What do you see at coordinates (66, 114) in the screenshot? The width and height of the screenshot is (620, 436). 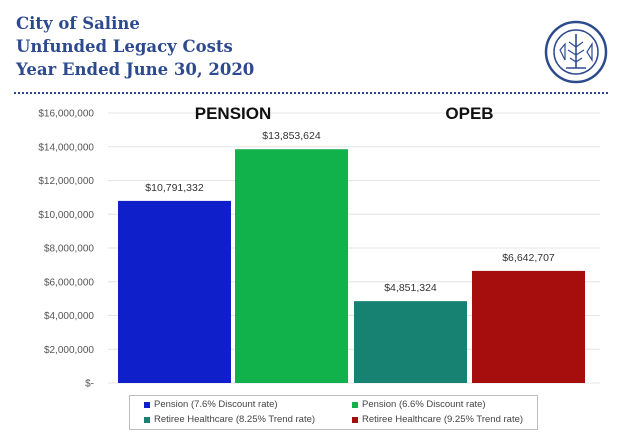 I see `y-tick-label: $16,000,000` at bounding box center [66, 114].